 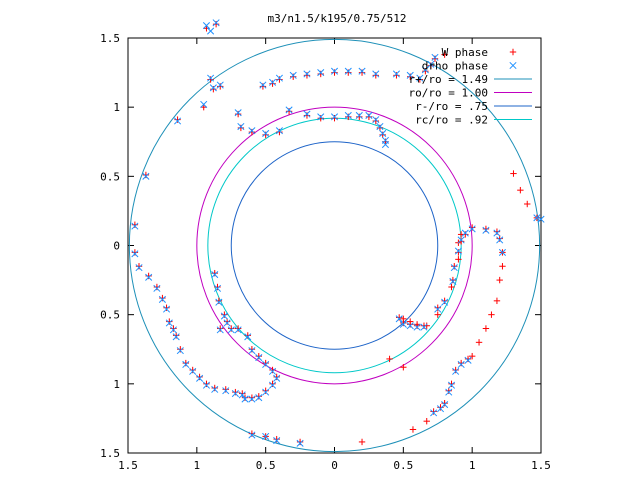 What do you see at coordinates (451, 120) in the screenshot?
I see `legend-label: rc/ro = .92` at bounding box center [451, 120].